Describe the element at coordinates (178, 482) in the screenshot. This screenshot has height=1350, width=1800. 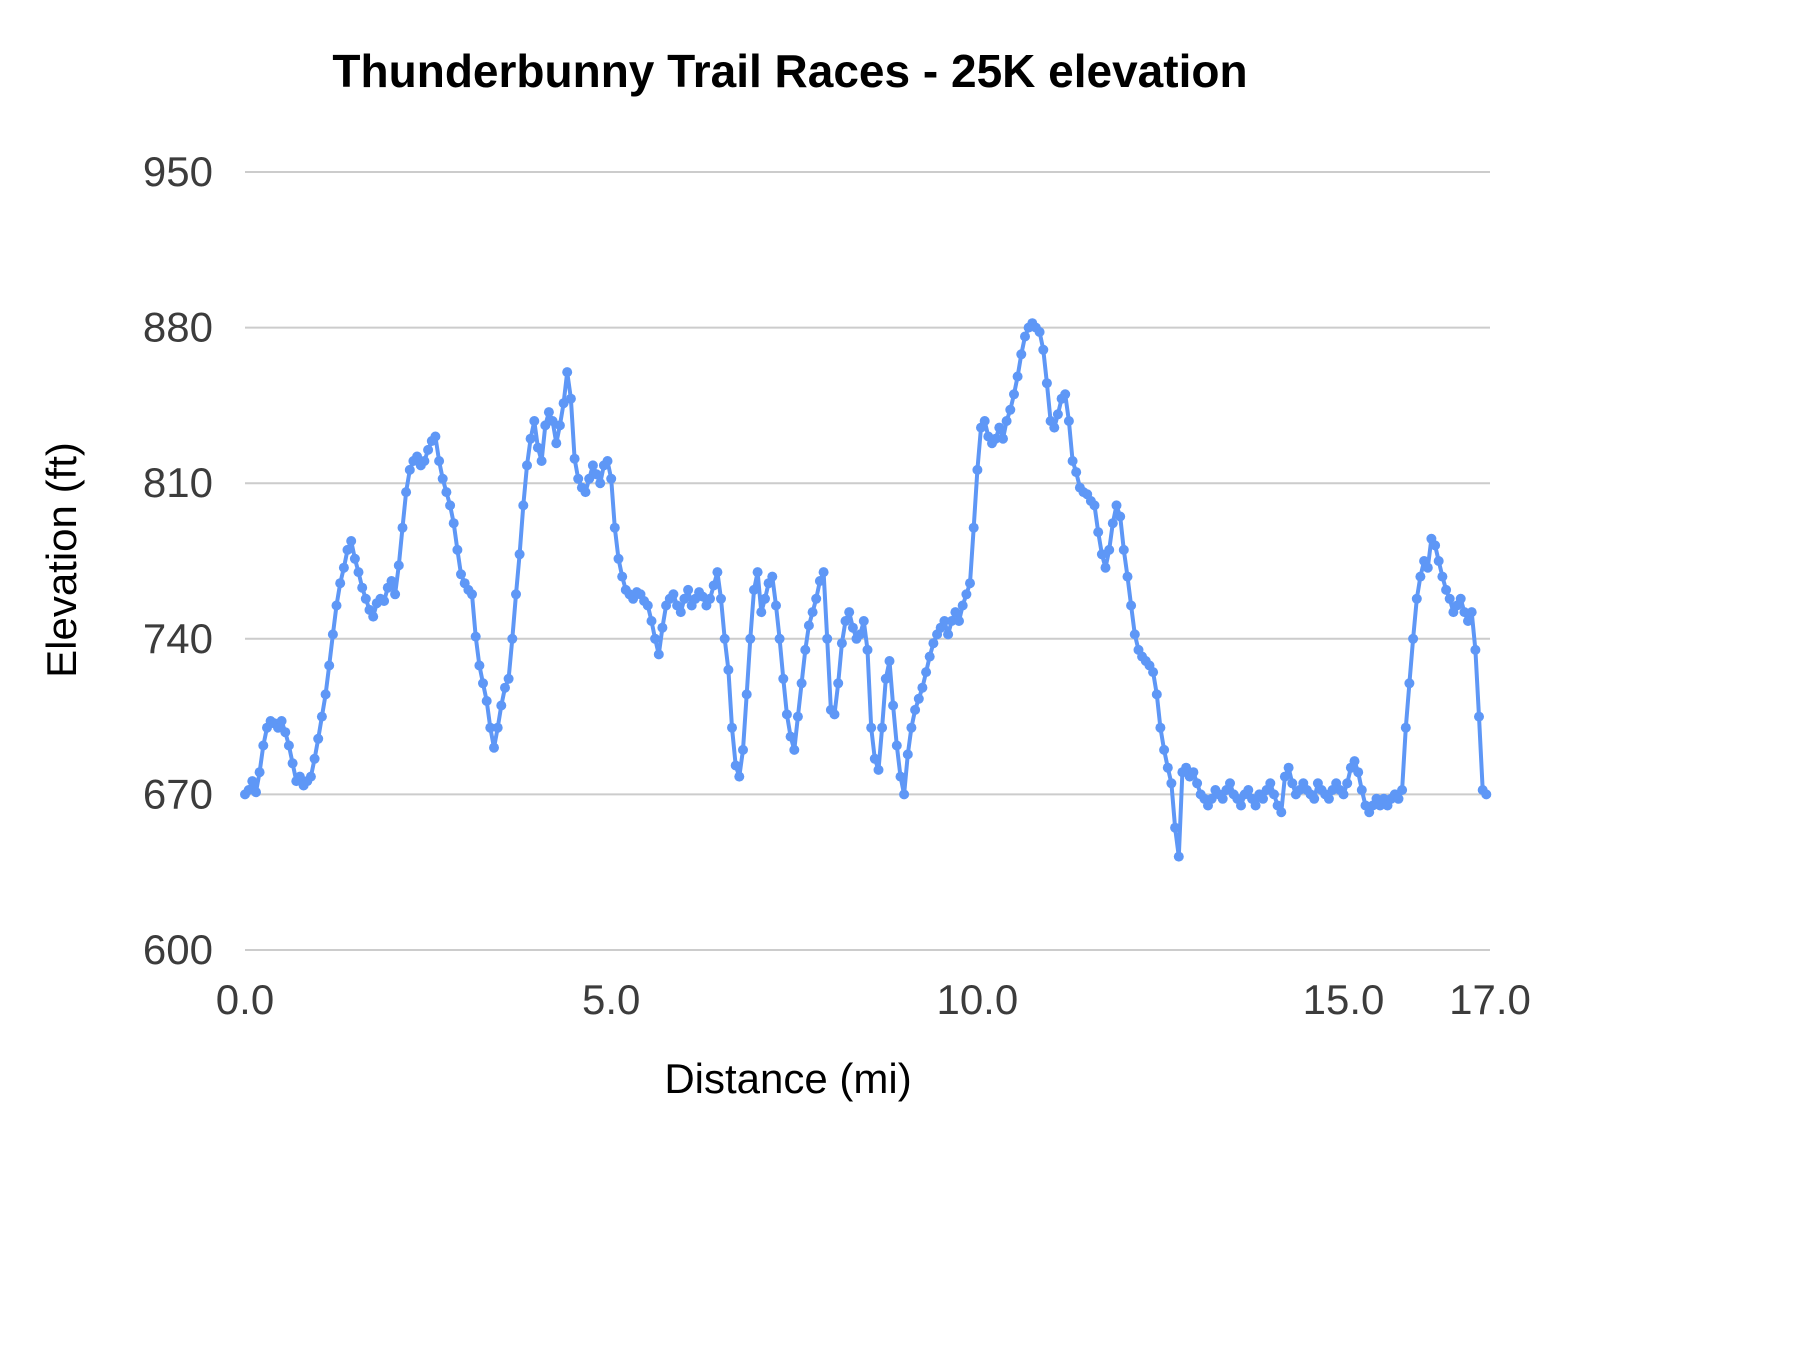
I see `y-tick-label: 810` at that location.